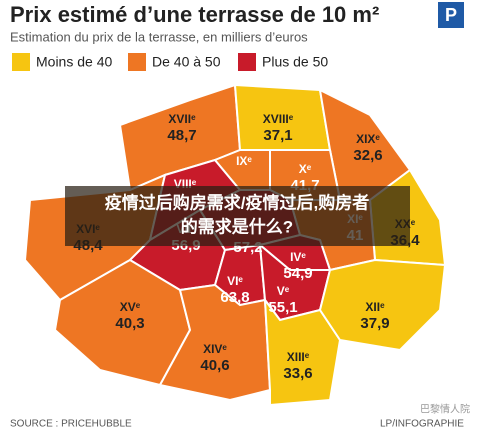 Image resolution: width=500 pixels, height=435 pixels. Describe the element at coordinates (297, 273) in the screenshot. I see `district-value: 54,9` at that location.